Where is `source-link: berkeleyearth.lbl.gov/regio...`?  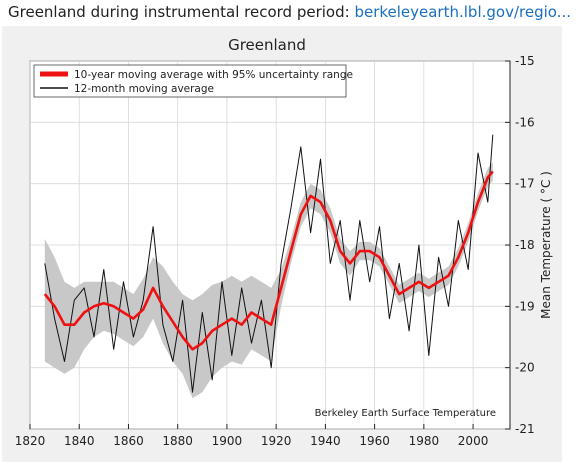
source-link: berkeleyearth.lbl.gov/regio... is located at coordinates (462, 12).